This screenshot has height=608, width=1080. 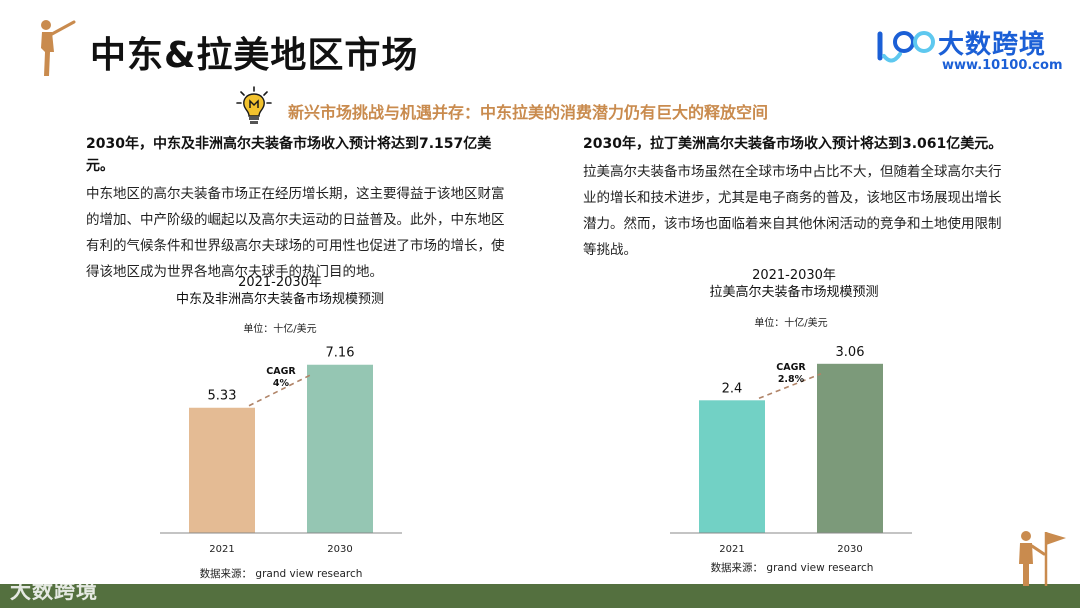 I want to click on chart-2-cagr-value: 2.8%, so click(x=791, y=379).